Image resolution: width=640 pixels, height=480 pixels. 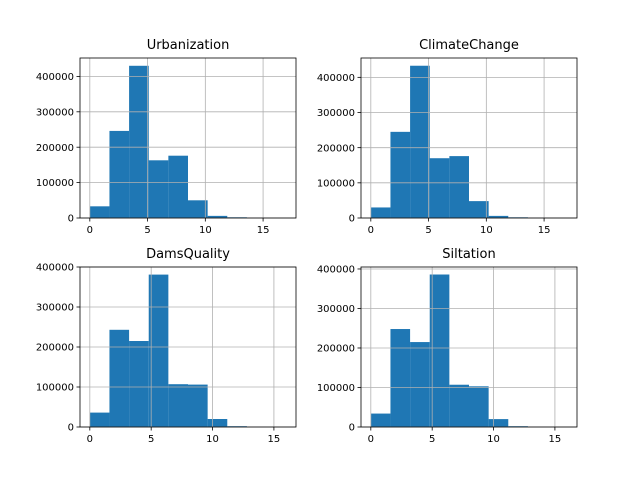 What do you see at coordinates (188, 45) in the screenshot?
I see `subplot-title: Urbanization` at bounding box center [188, 45].